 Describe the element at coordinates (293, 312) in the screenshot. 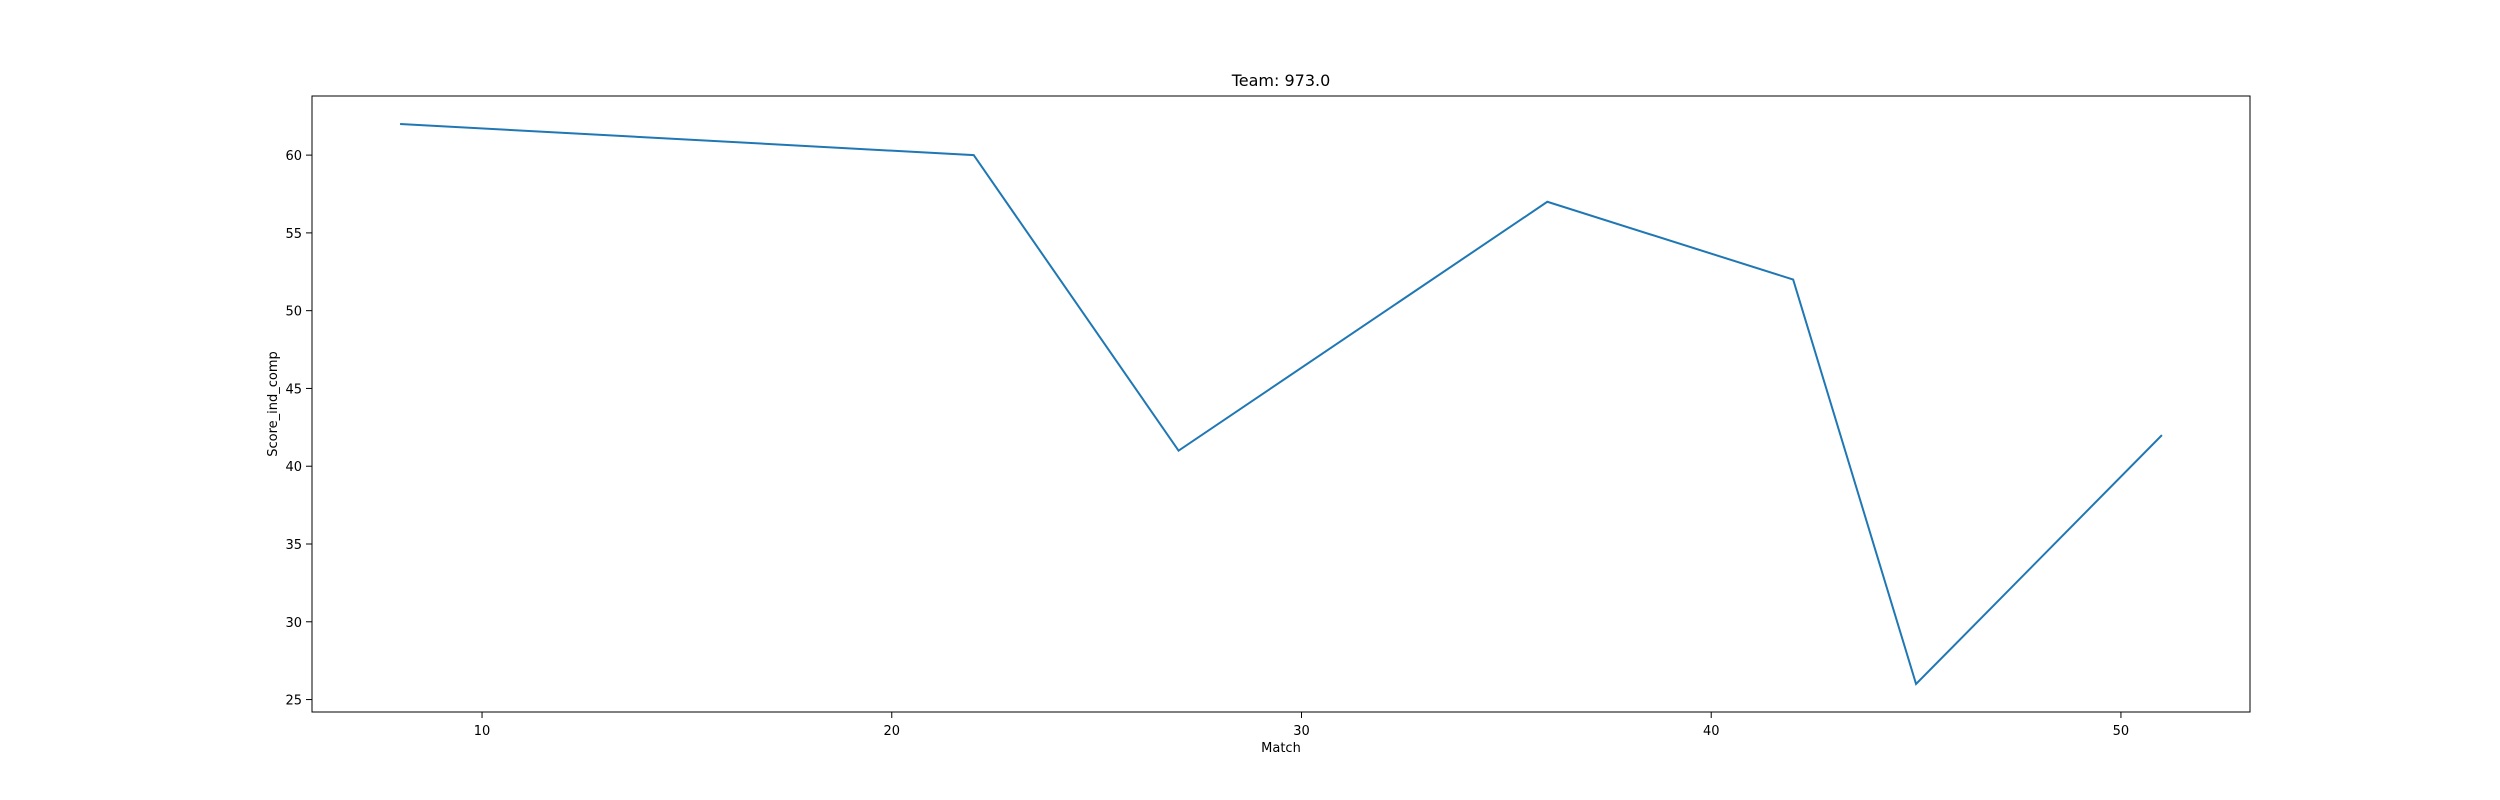

I see `y-tick-label: 50` at that location.